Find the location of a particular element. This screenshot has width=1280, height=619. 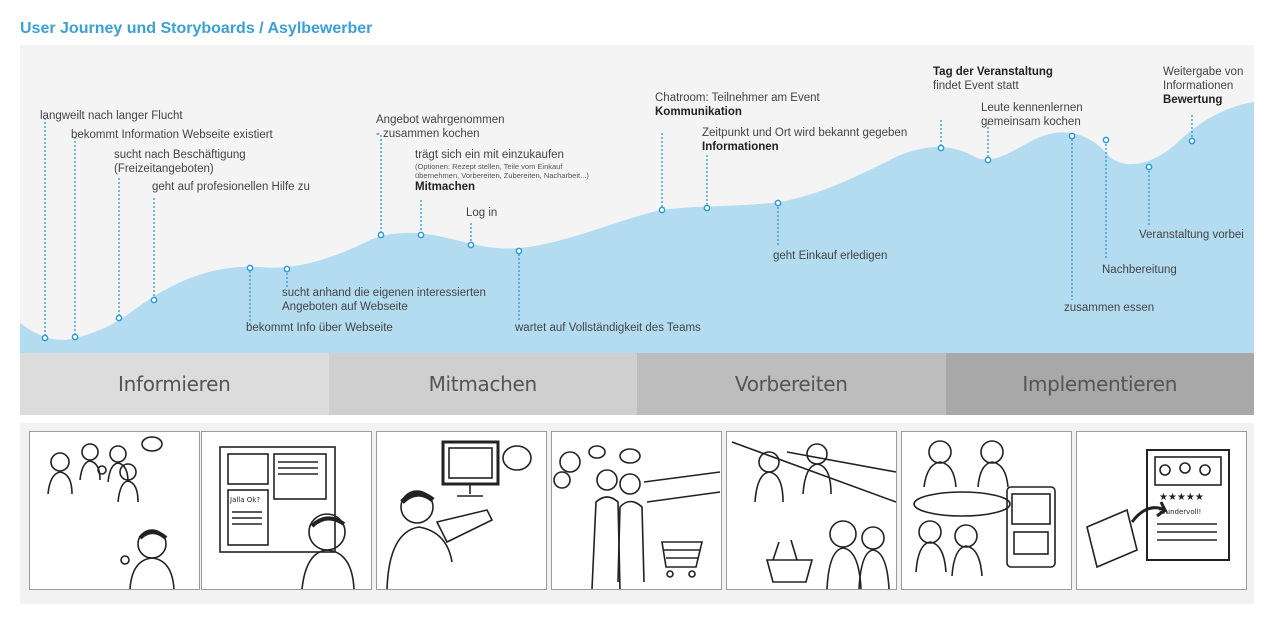

hand-text: Jalla Ok? is located at coordinates (244, 500).